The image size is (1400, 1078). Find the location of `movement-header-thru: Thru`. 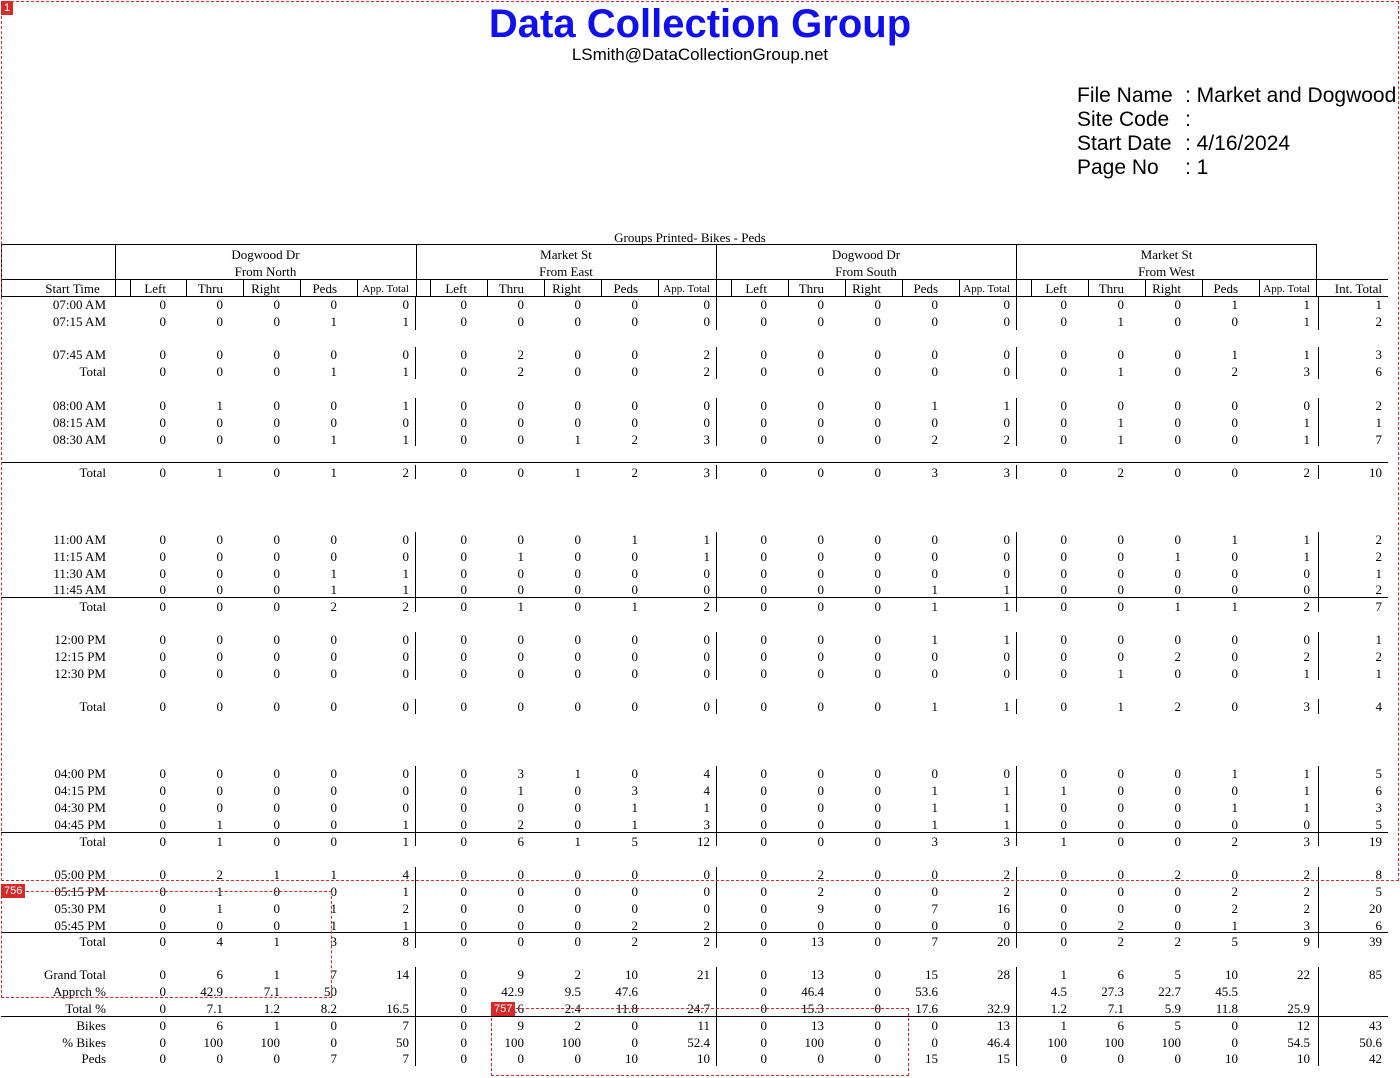

movement-header-thru: Thru is located at coordinates (811, 288).